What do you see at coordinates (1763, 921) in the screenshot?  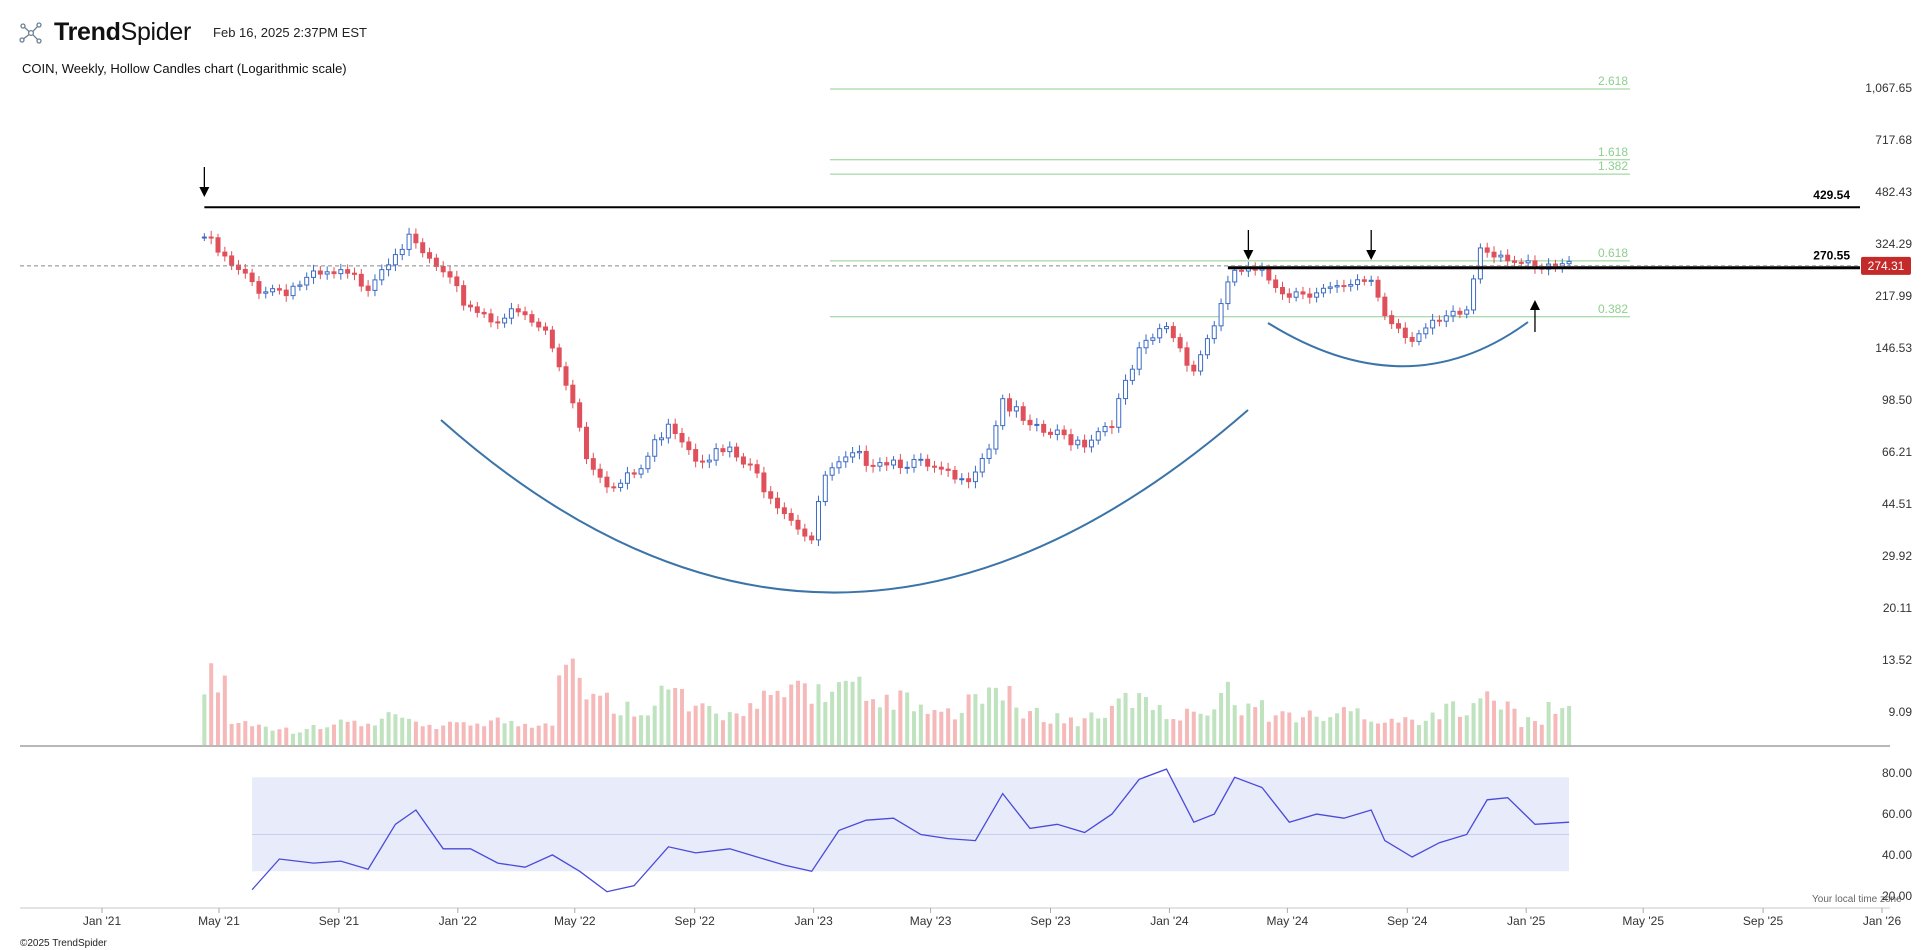 I see `time-tick-label: Sep '25` at bounding box center [1763, 921].